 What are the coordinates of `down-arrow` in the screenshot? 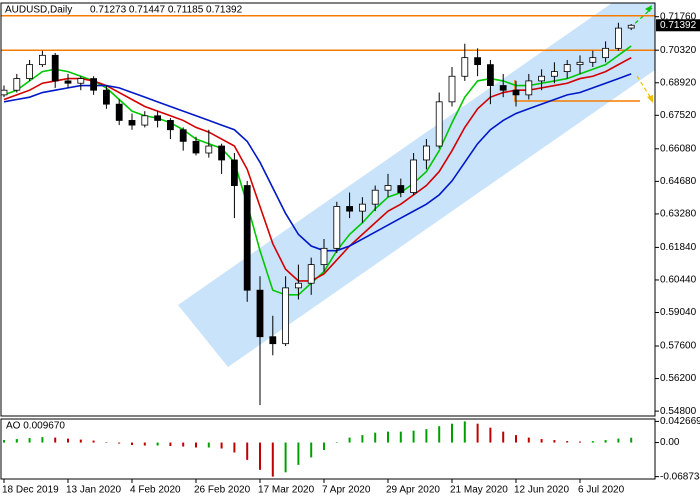 It's located at (644, 88).